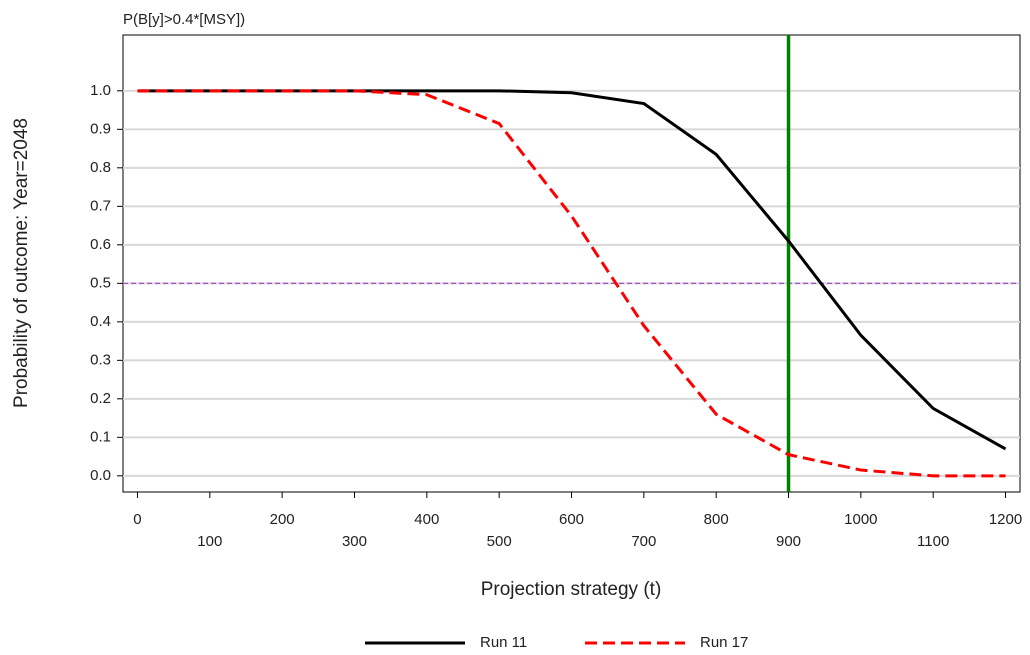 This screenshot has width=1030, height=655. Describe the element at coordinates (209, 541) in the screenshot. I see `x-tick-label: 100` at that location.